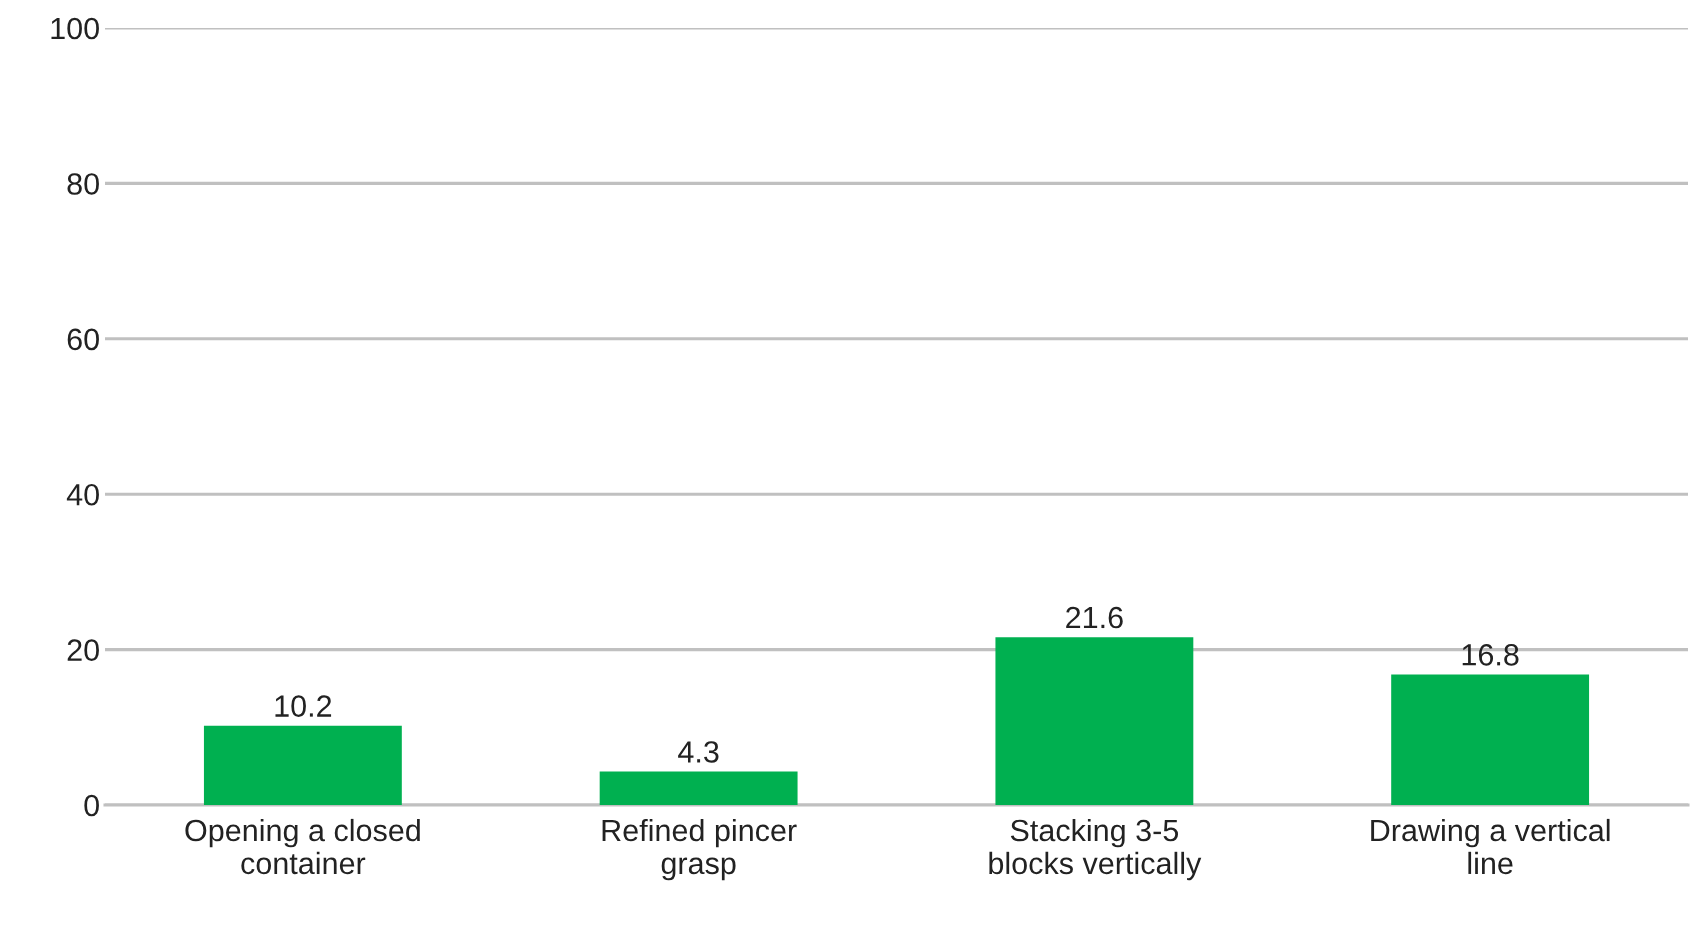 The image size is (1699, 927). What do you see at coordinates (1094, 617) in the screenshot?
I see `data-label: 21.6` at bounding box center [1094, 617].